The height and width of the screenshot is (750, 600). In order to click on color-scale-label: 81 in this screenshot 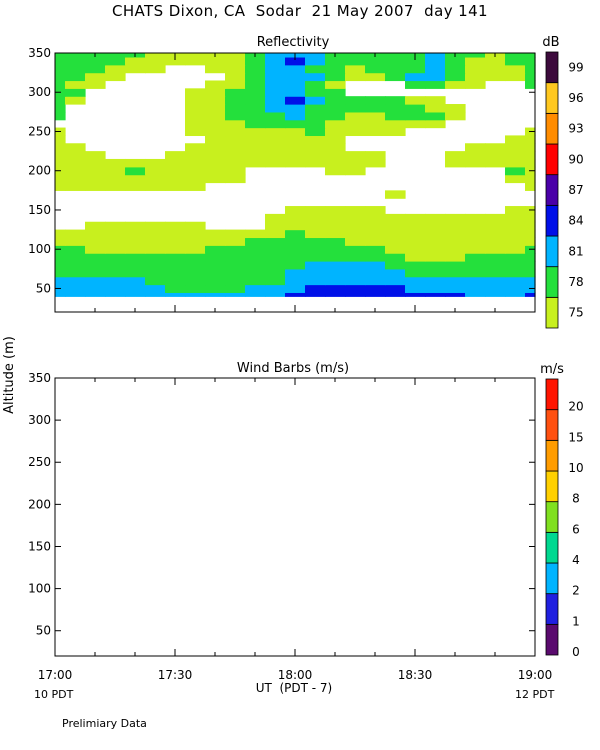, I will do `click(575, 251)`.